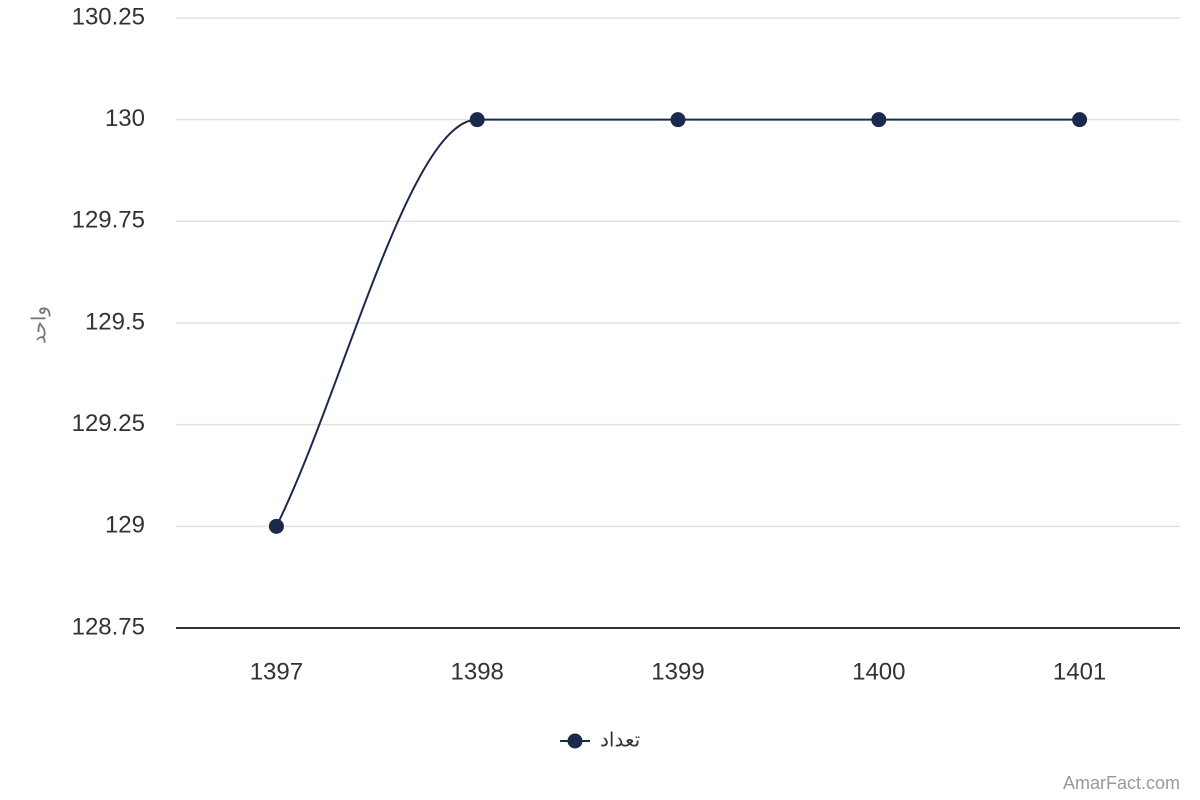  I want to click on x-tick-label: 1401, so click(1079, 671).